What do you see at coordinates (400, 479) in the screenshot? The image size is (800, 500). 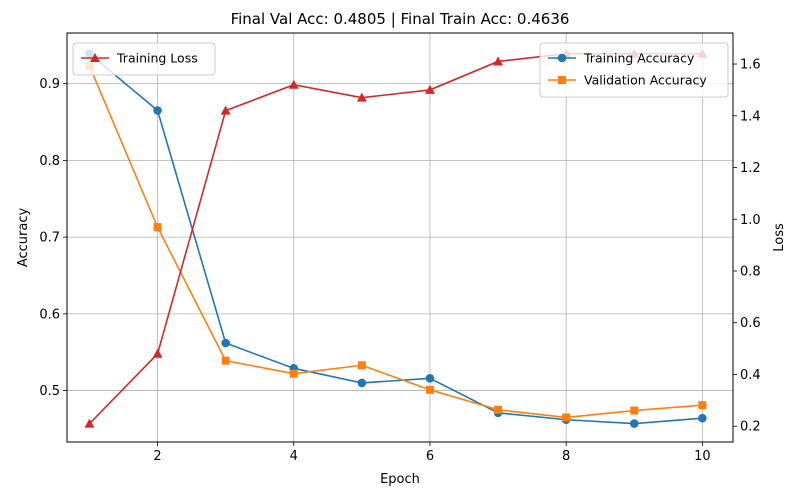 I see `x-axis-label: Epoch` at bounding box center [400, 479].